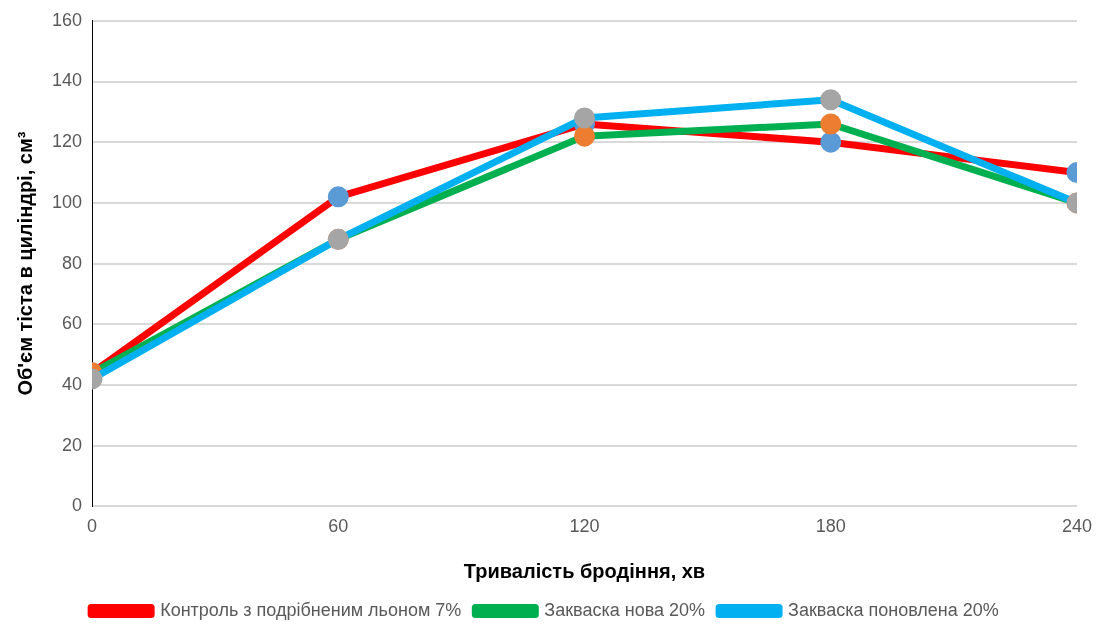 Image resolution: width=1102 pixels, height=638 pixels. I want to click on x-tick-label: 240, so click(1077, 526).